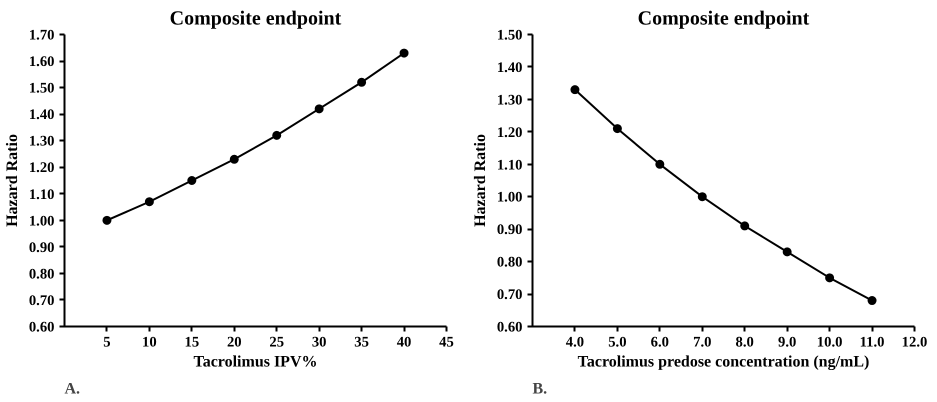 Image resolution: width=937 pixels, height=402 pixels. I want to click on x-tick-label: 25, so click(276, 342).